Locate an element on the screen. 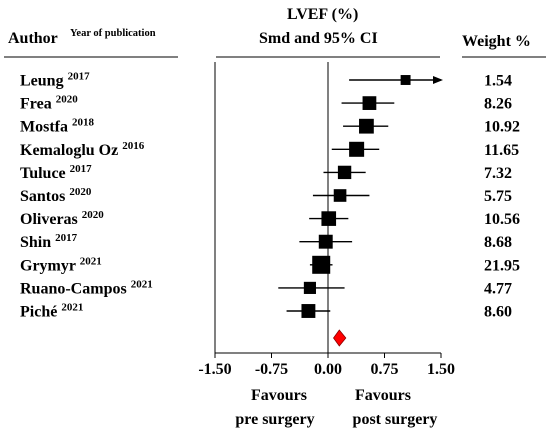  study-author-label: Frea 2020 is located at coordinates (49, 103).